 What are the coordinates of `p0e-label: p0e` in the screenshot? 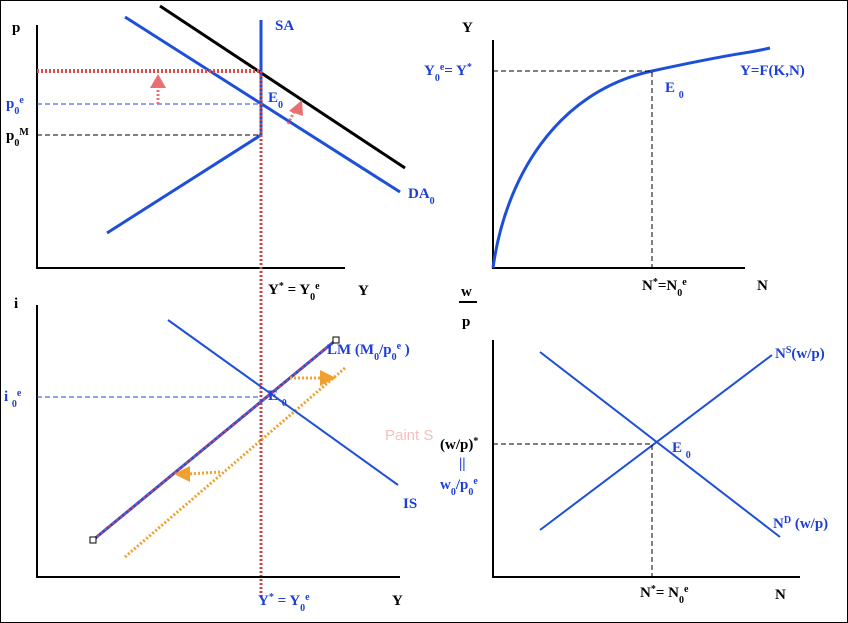 It's located at (15, 106).